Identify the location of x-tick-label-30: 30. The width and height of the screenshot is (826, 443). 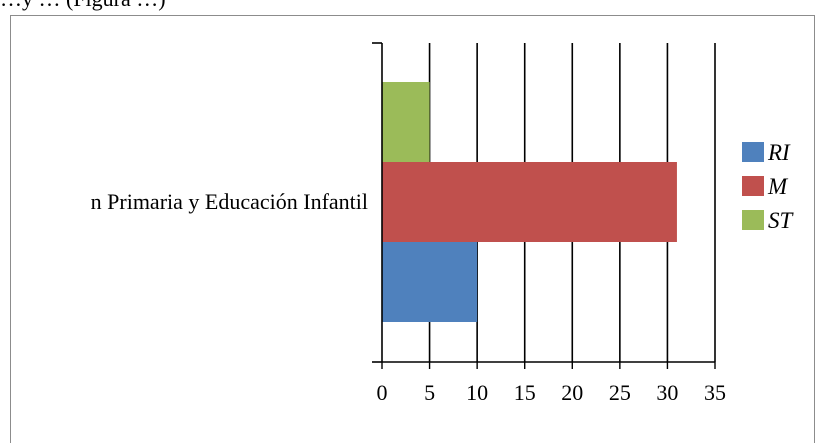
(667, 392).